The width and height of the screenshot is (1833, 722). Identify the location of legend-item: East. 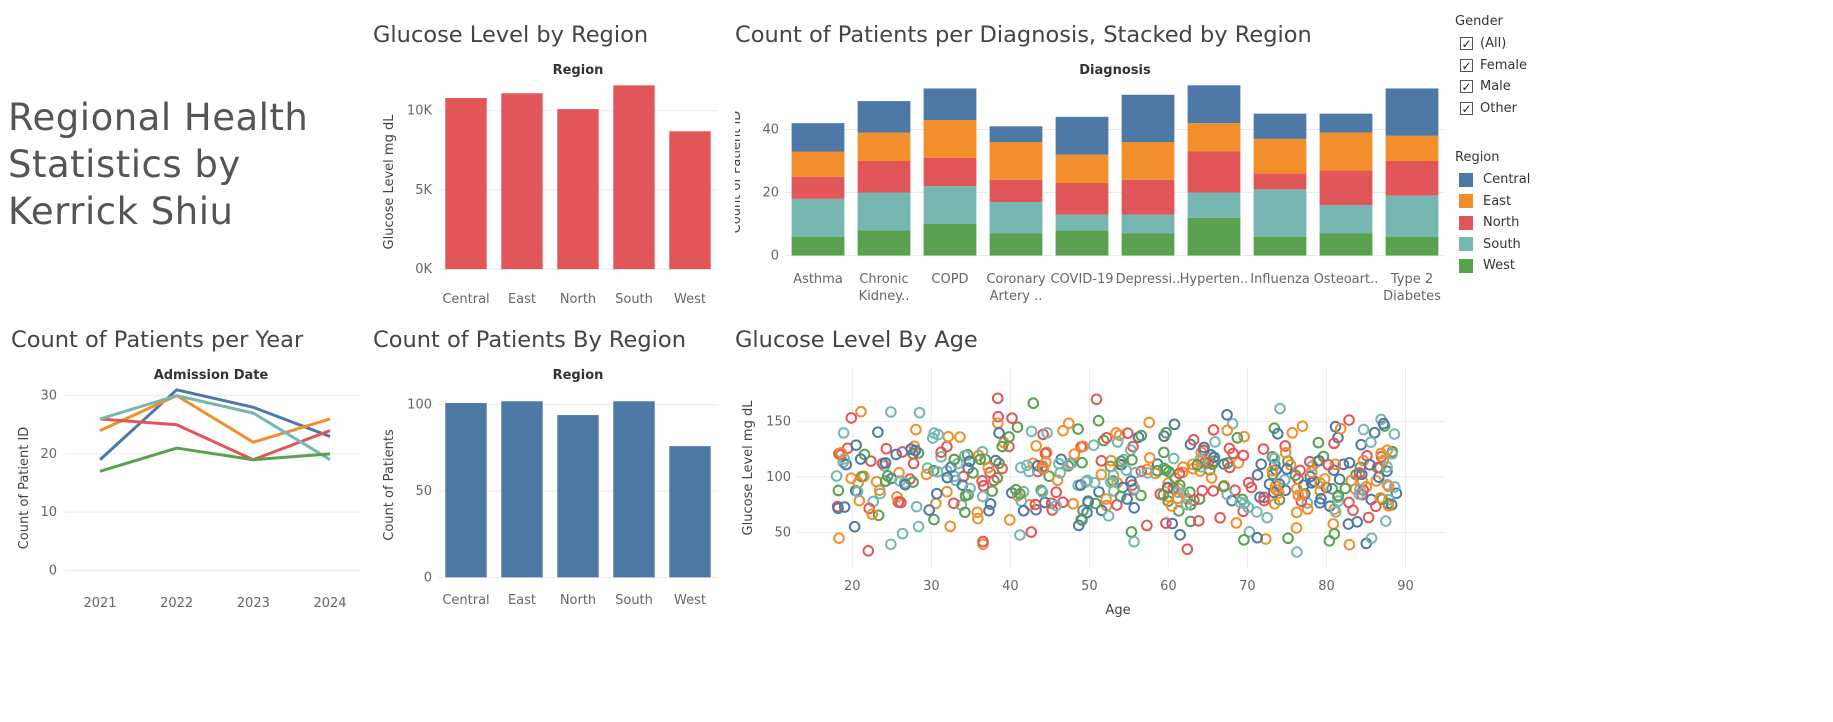
(1492, 202).